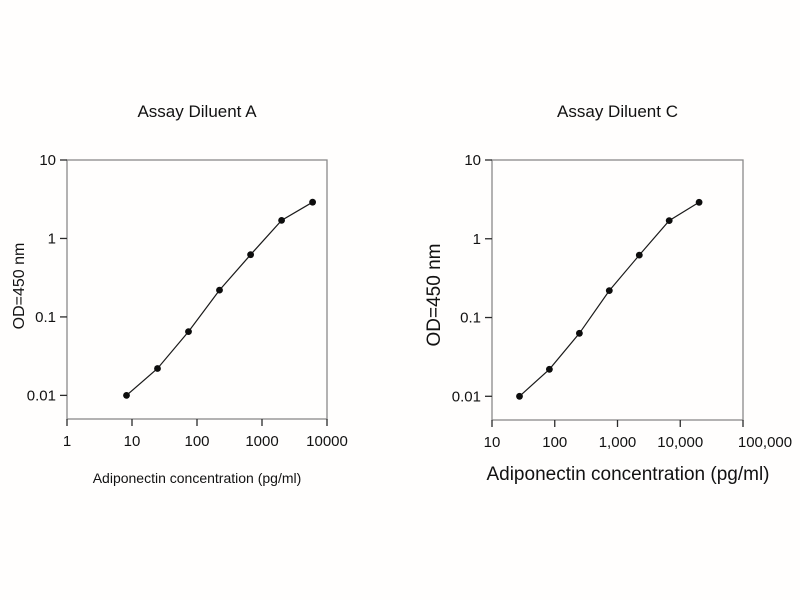  What do you see at coordinates (327, 441) in the screenshot?
I see `x-tick-label: 10000` at bounding box center [327, 441].